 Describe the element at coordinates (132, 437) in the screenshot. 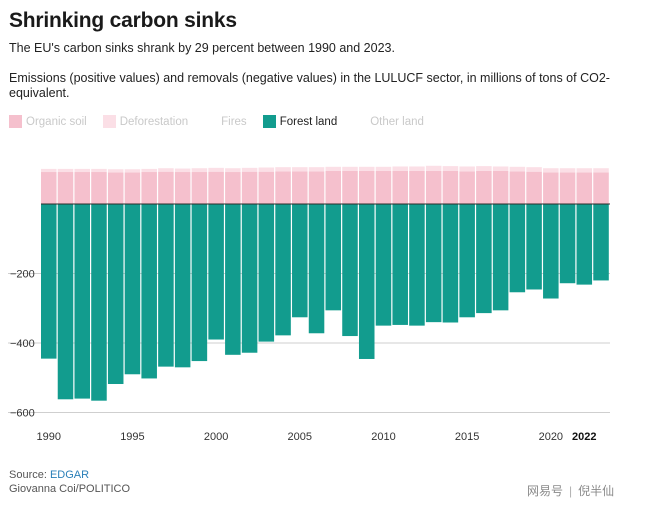

I see `x-tick-label-1995: 1995` at that location.